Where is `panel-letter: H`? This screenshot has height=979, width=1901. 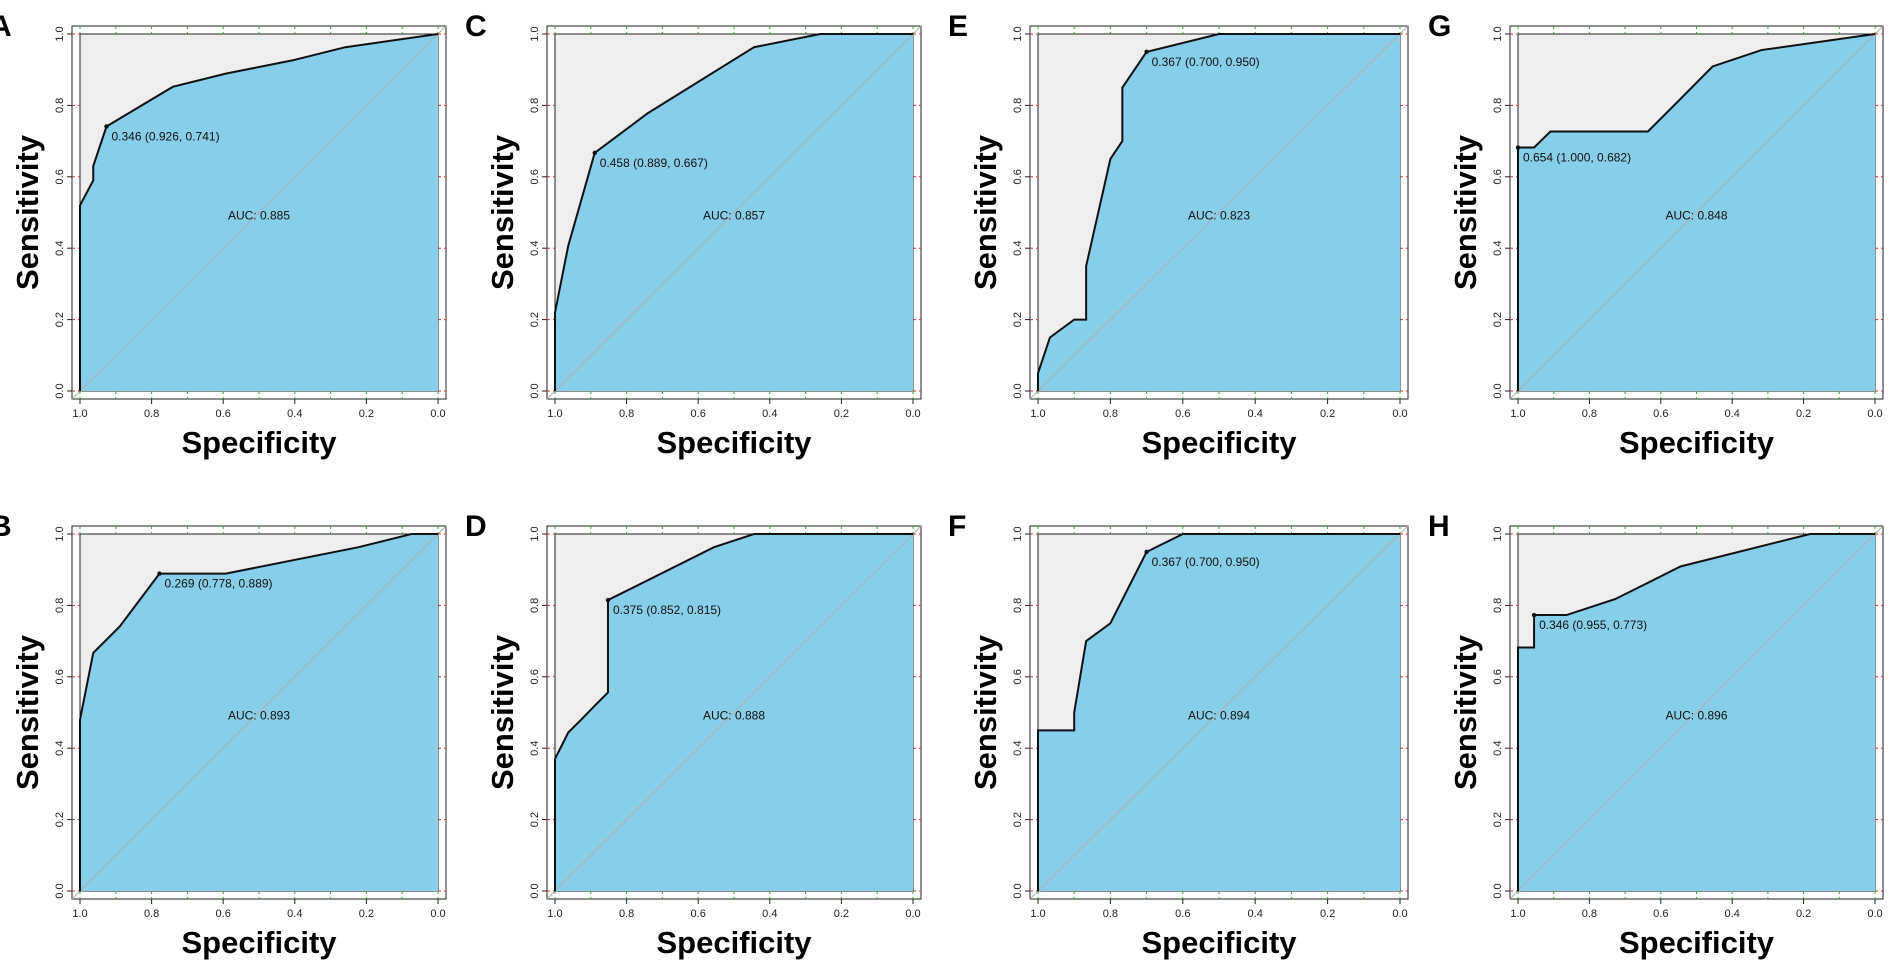
panel-letter: H is located at coordinates (1439, 526).